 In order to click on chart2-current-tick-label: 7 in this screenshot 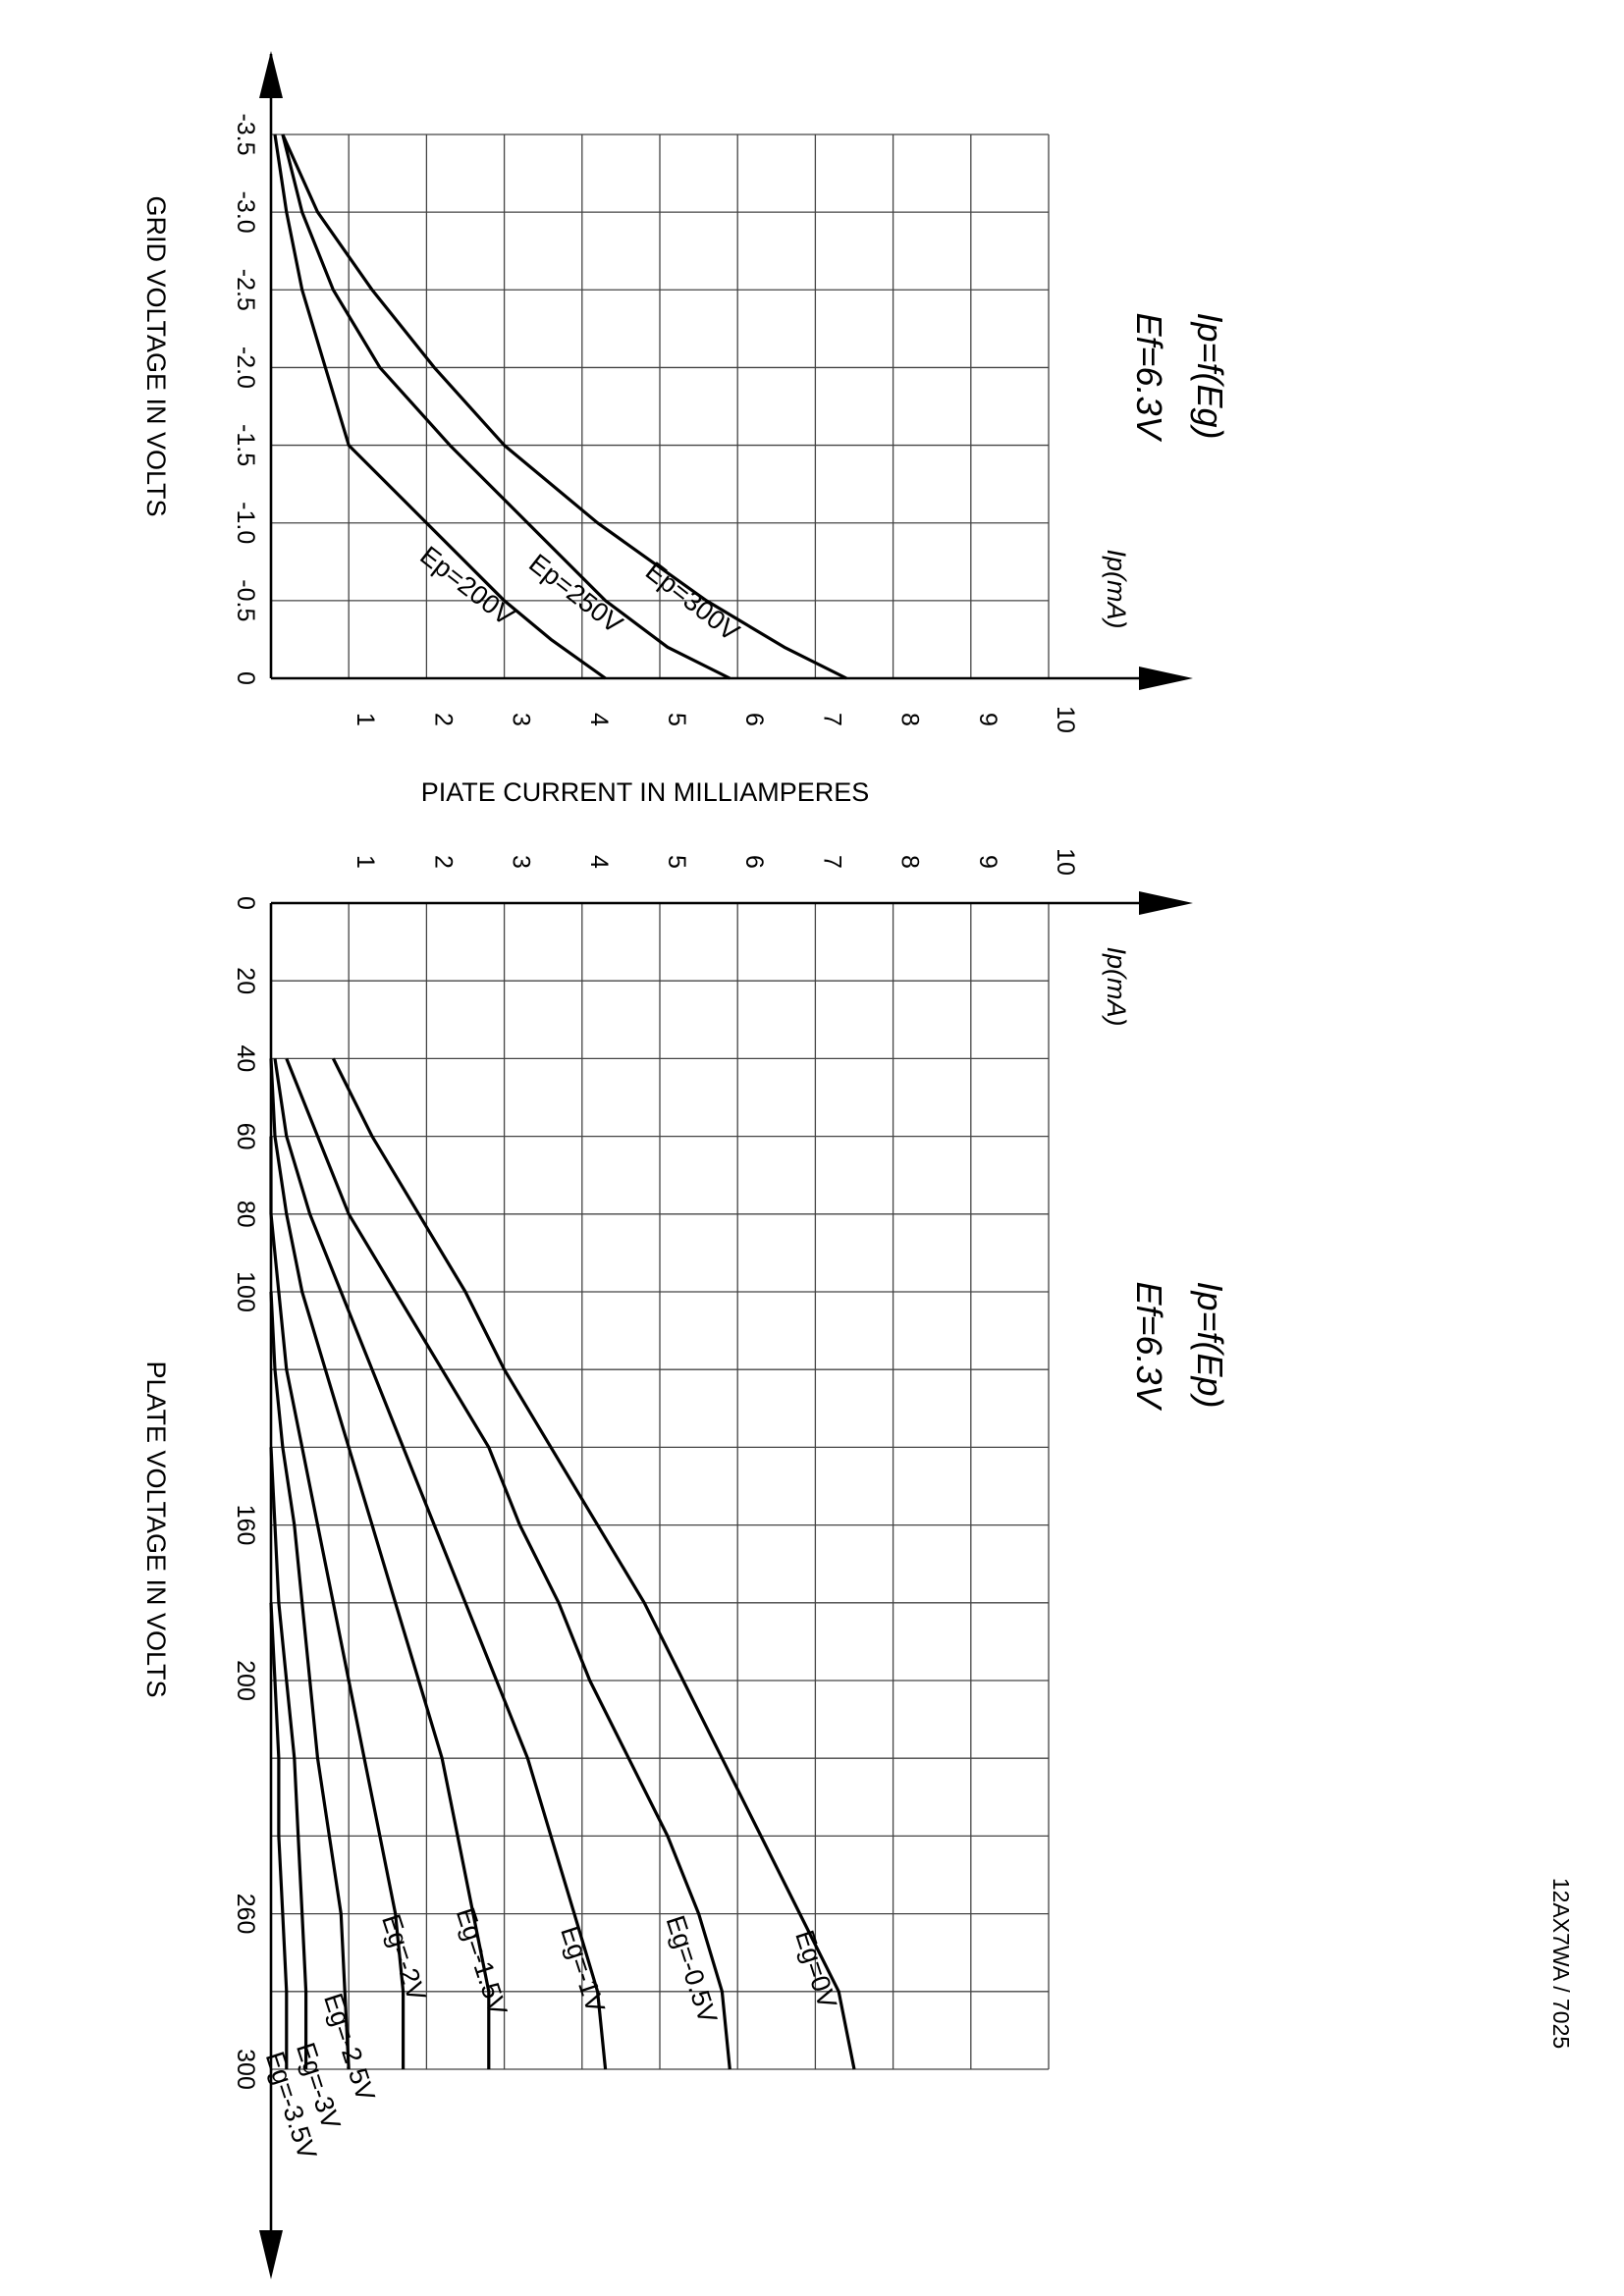, I will do `click(831, 862)`.